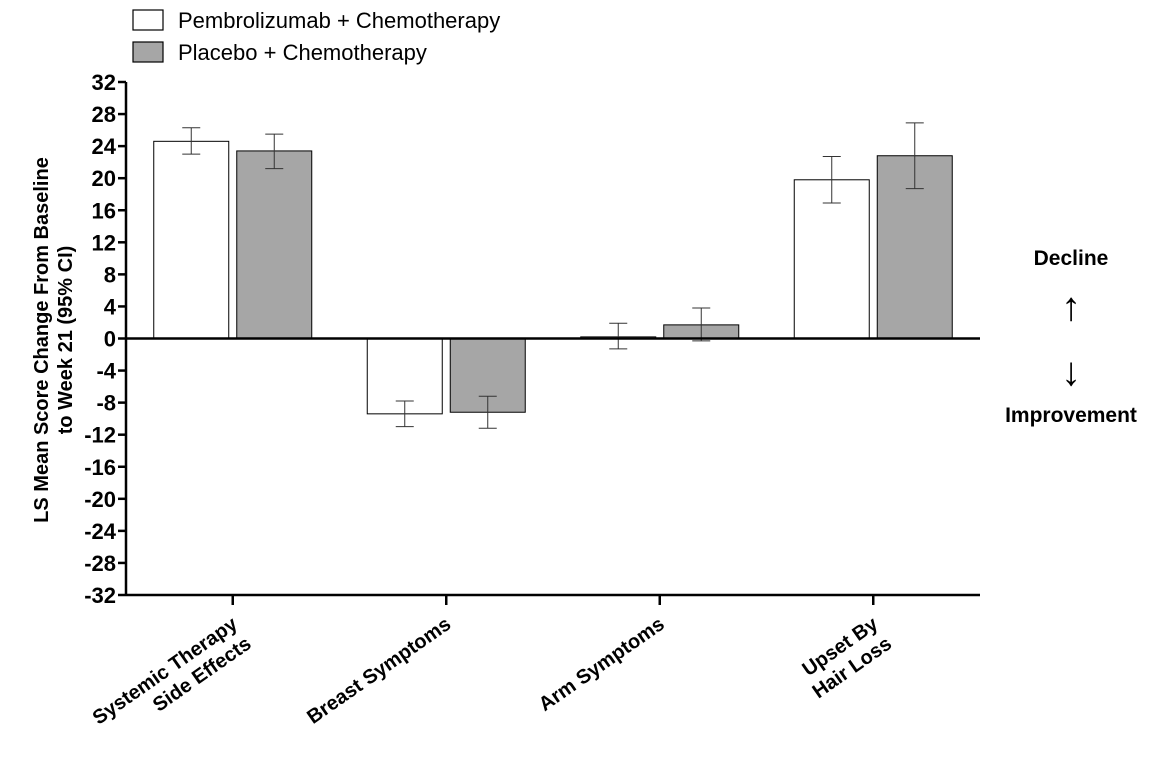 The image size is (1158, 778). I want to click on y-axis-title-line-1: LS Mean Score Change From Baseline, so click(42, 340).